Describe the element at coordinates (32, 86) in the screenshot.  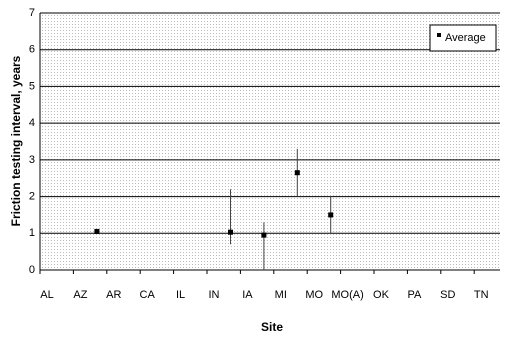
I see `y-tick-label: 5` at that location.